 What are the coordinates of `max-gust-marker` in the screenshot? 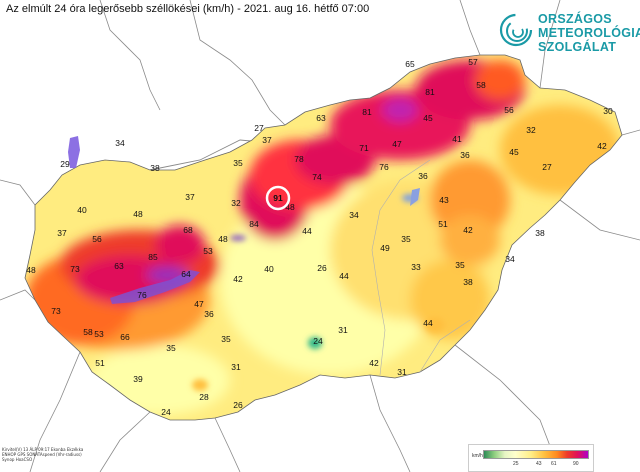 It's located at (278, 198).